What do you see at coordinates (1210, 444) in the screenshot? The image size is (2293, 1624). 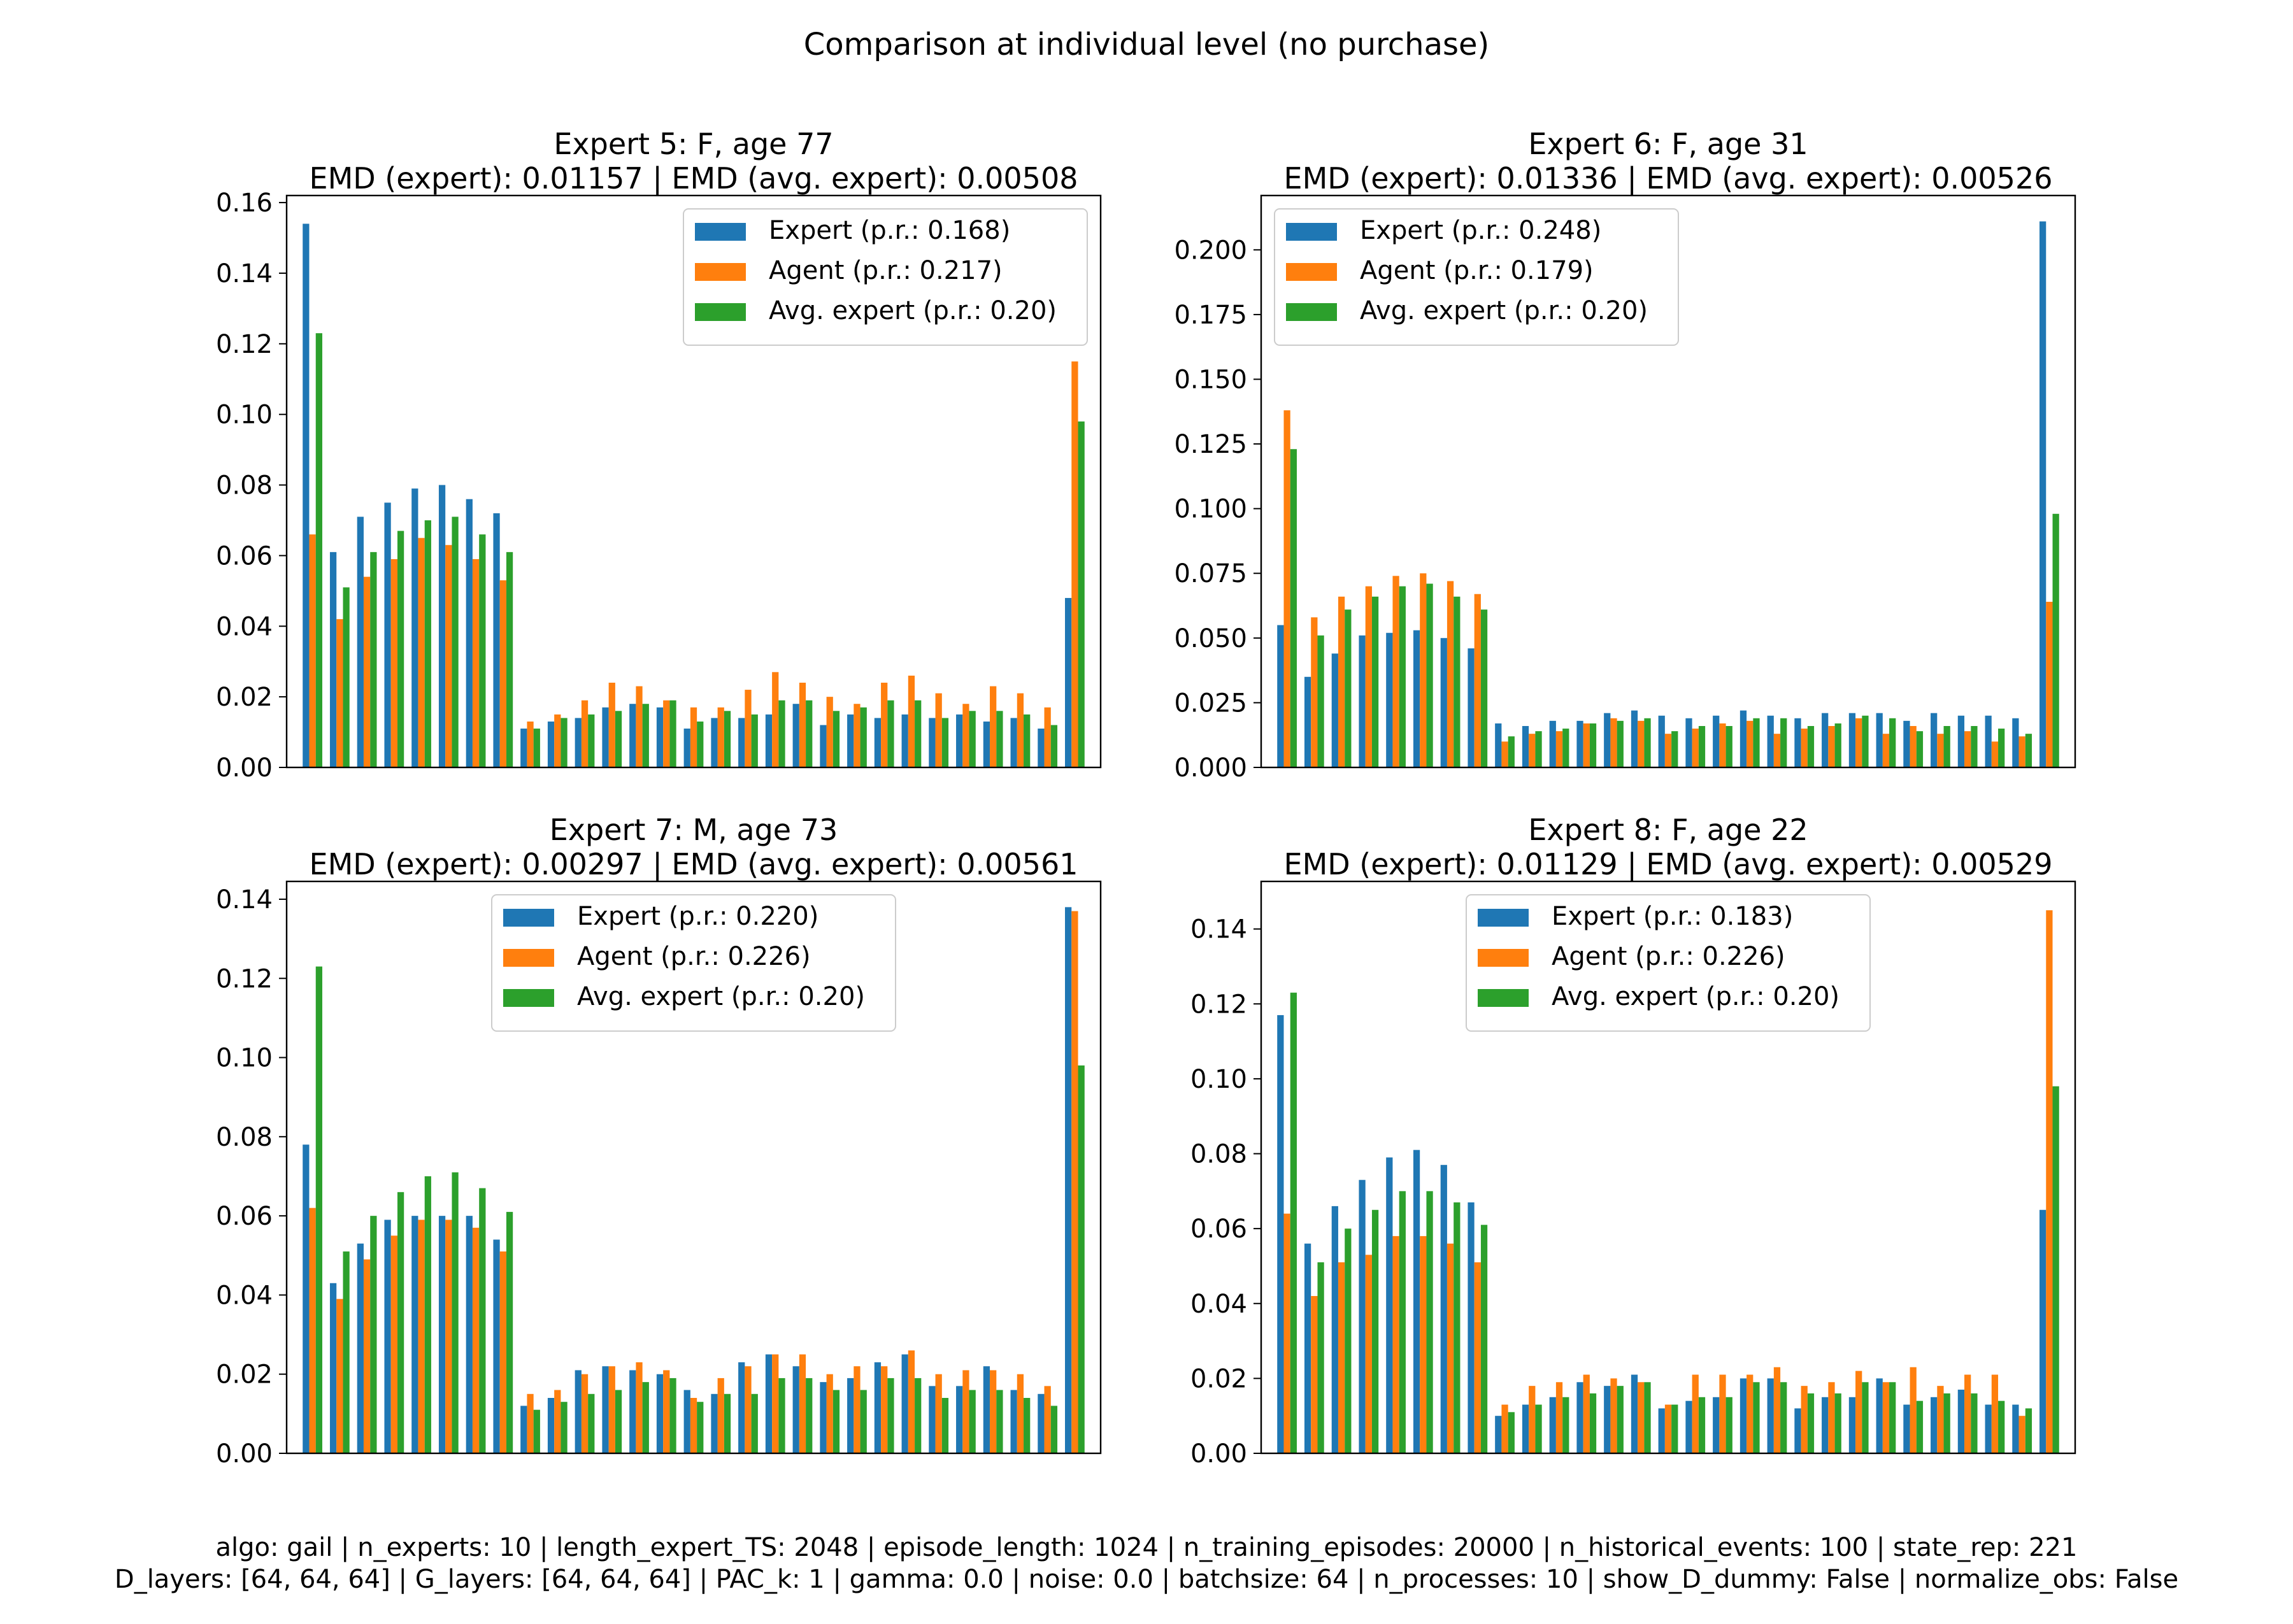 I see `y-tick-label: 0.125` at bounding box center [1210, 444].